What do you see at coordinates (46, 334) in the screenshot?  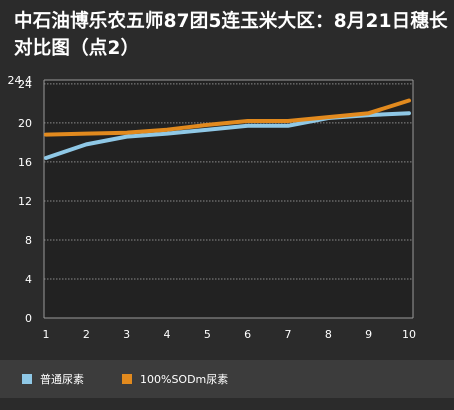 I see `x-tick-label: 1` at bounding box center [46, 334].